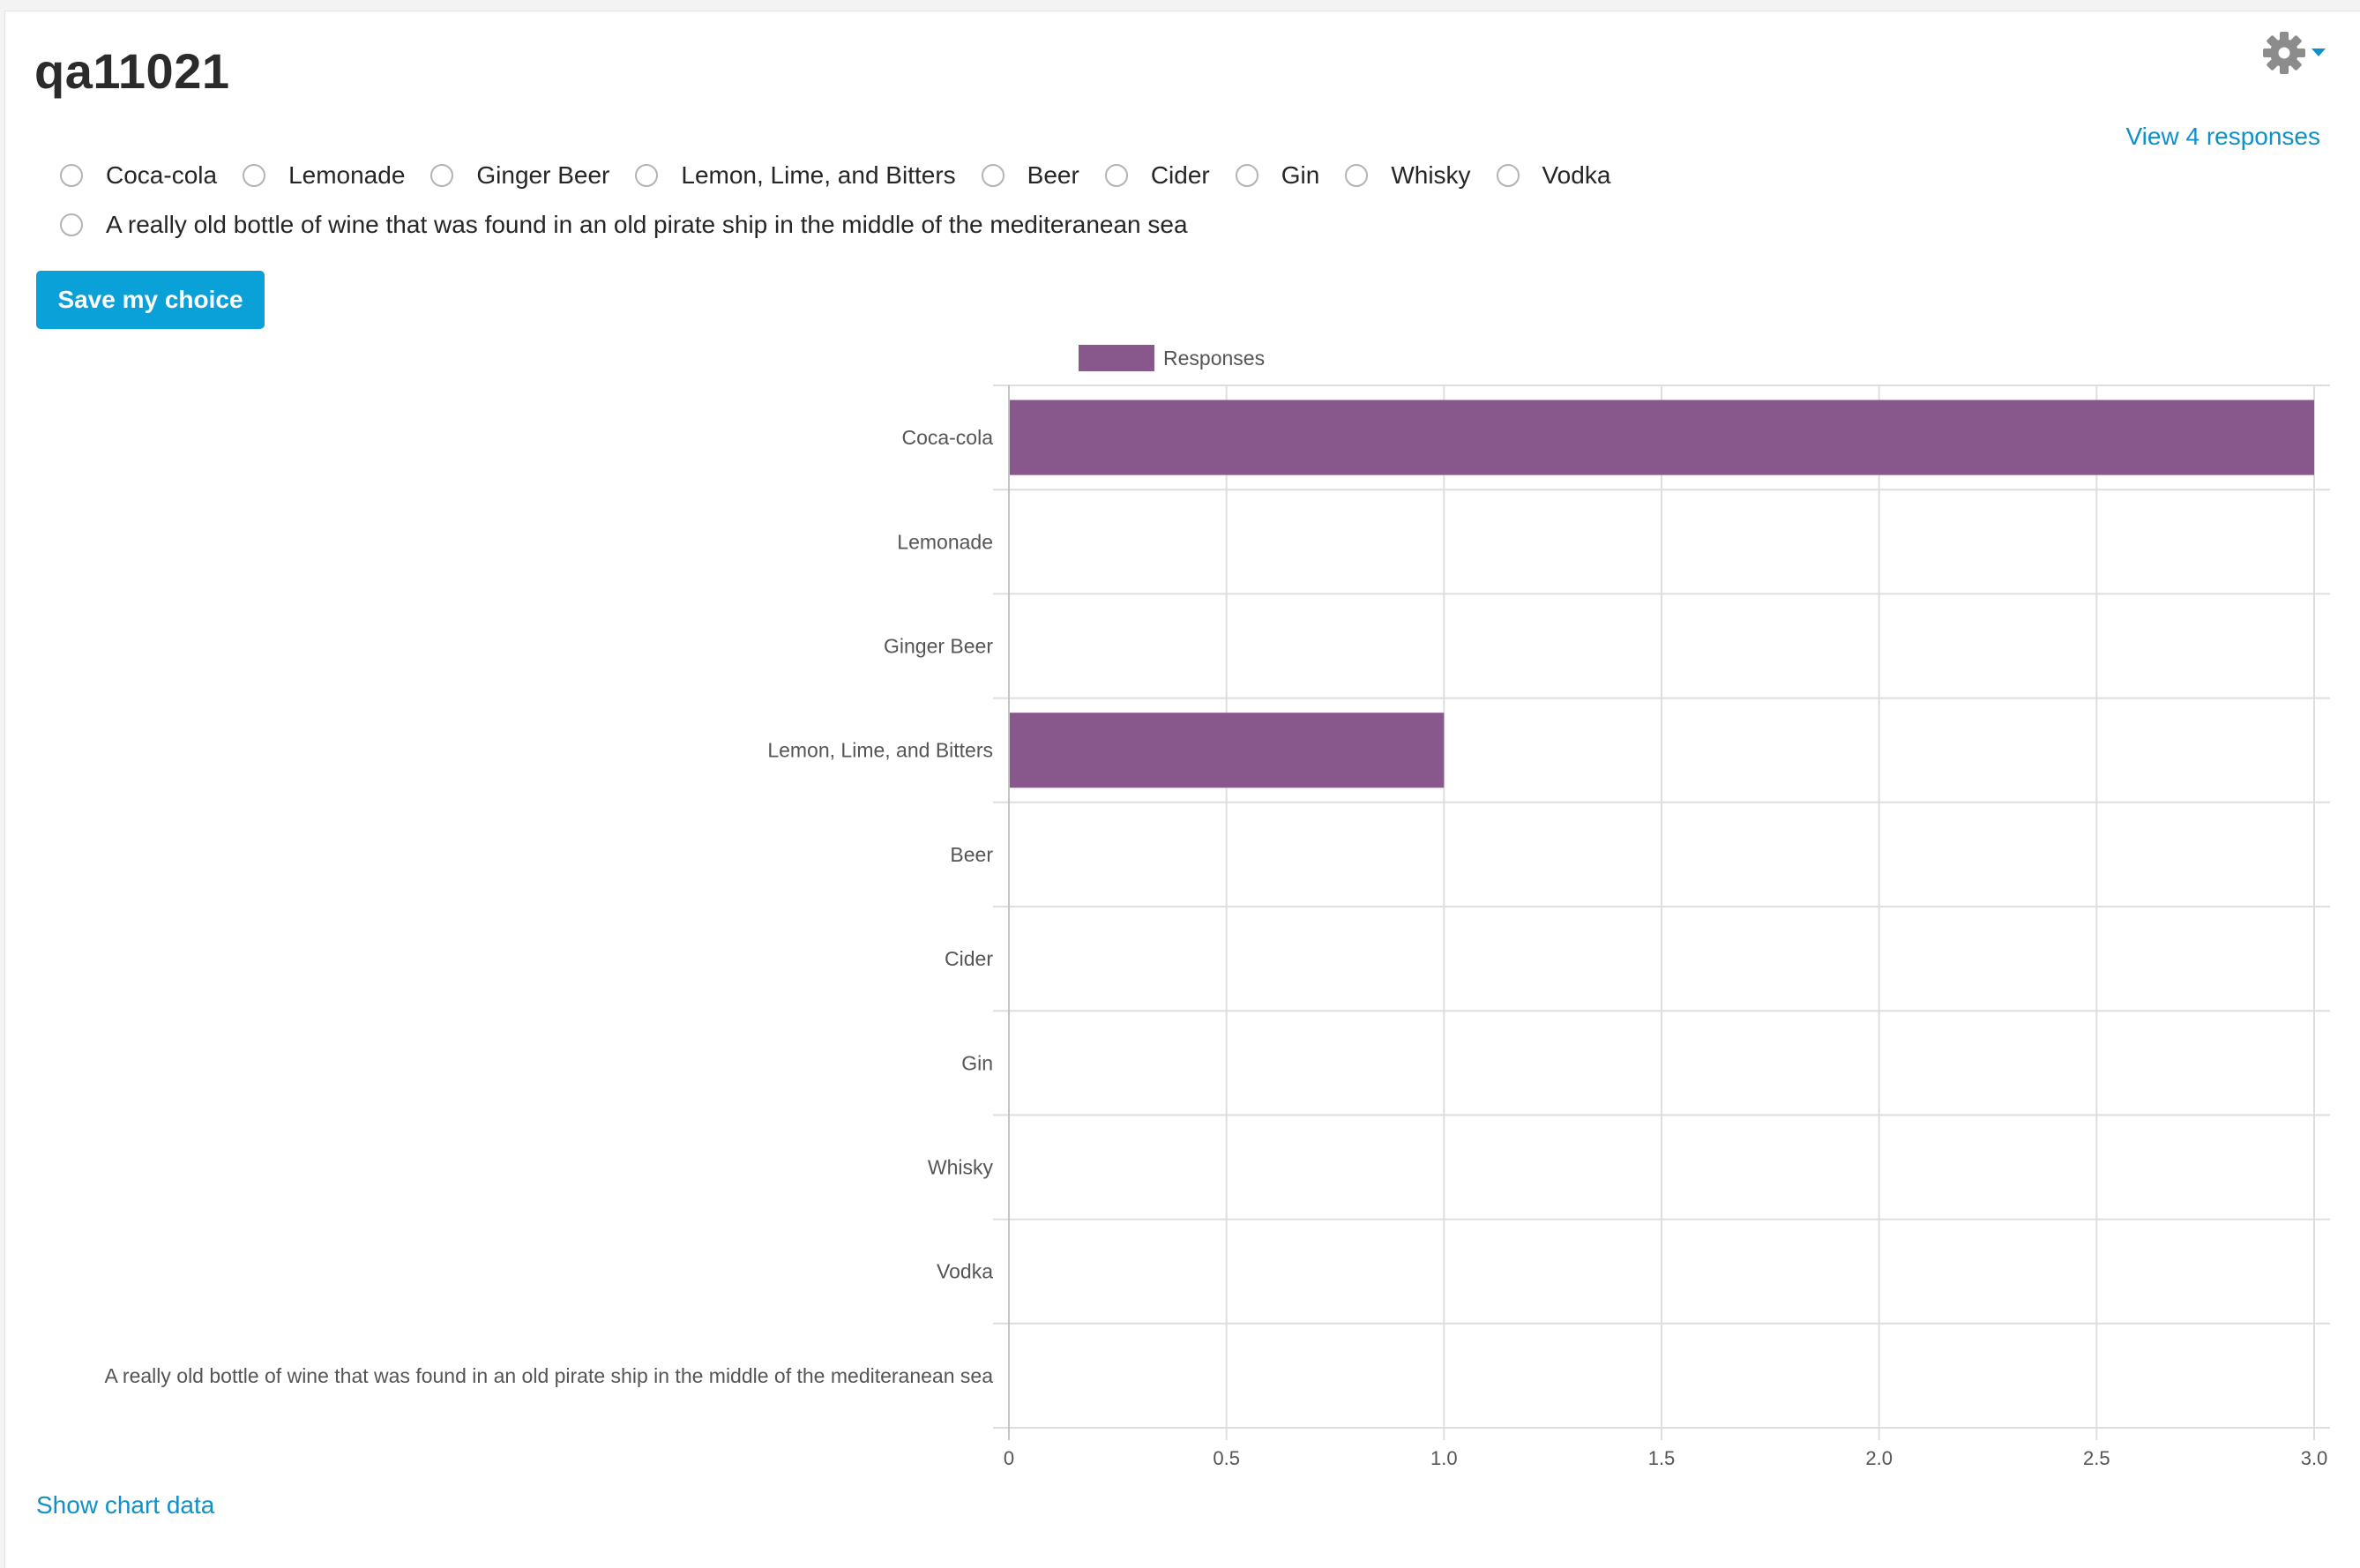  What do you see at coordinates (947, 437) in the screenshot?
I see `y-category-label: Coca-cola` at bounding box center [947, 437].